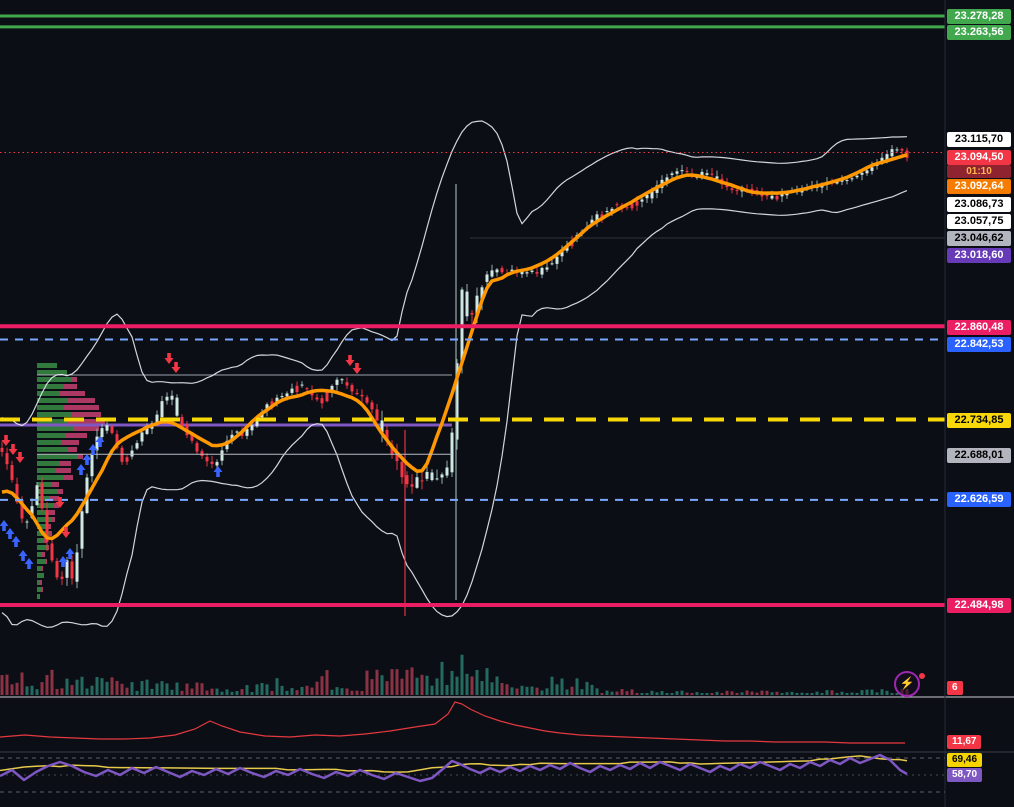  Describe the element at coordinates (472, 773) in the screenshot. I see `rsi-indicator` at that location.